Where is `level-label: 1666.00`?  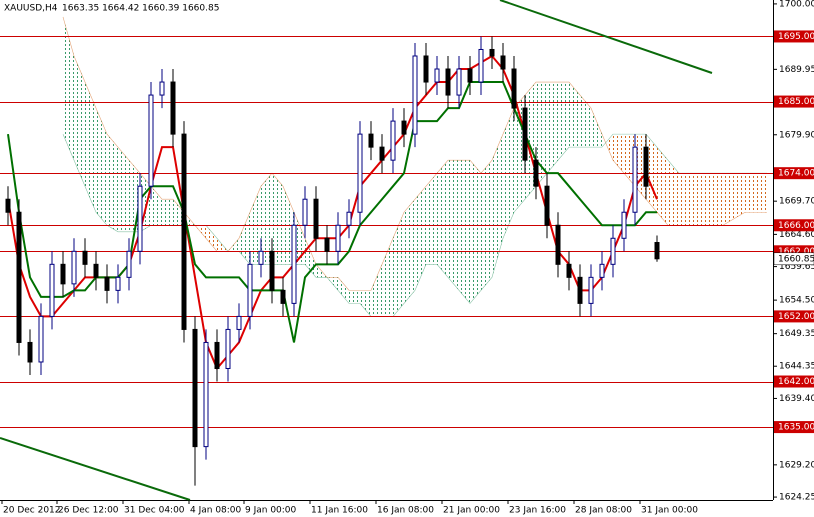
level-label: 1666.00 is located at coordinates (796, 226).